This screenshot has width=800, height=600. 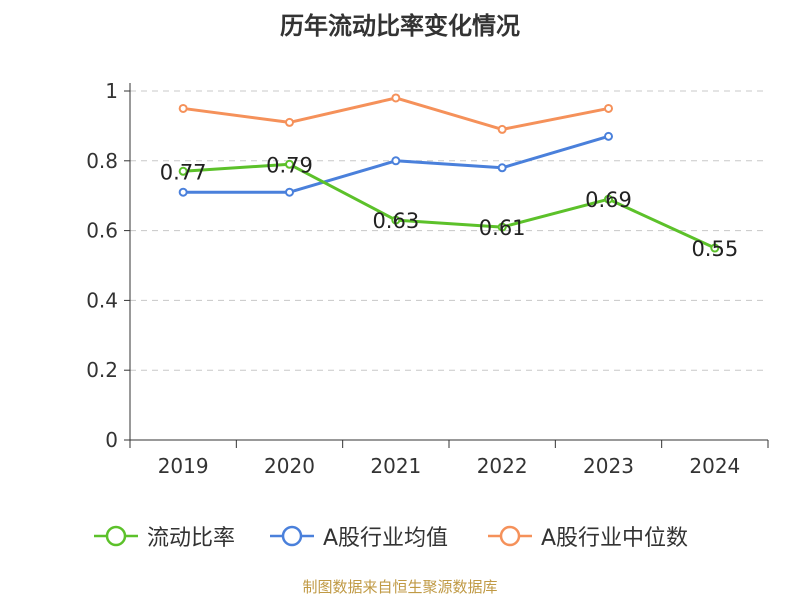 I want to click on data-label: 0.69, so click(x=608, y=200).